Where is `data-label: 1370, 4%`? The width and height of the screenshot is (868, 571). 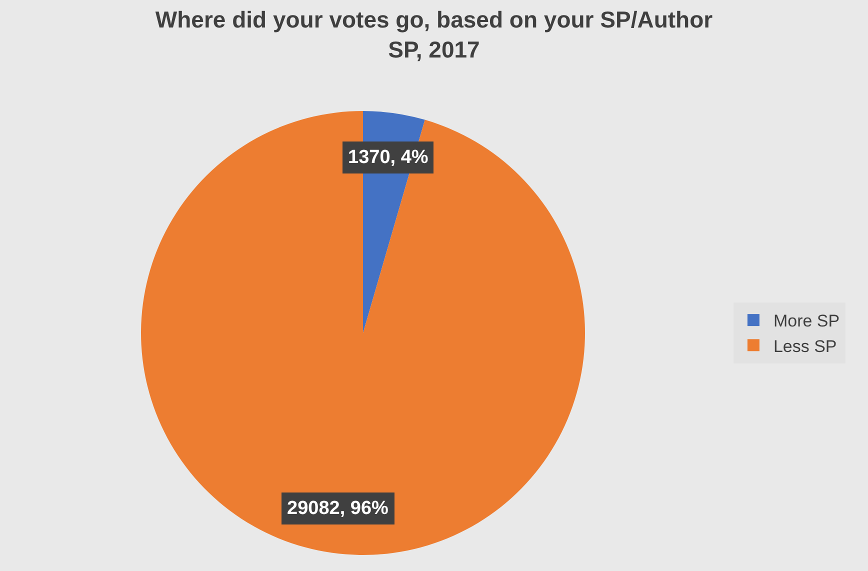
data-label: 1370, 4% is located at coordinates (388, 157).